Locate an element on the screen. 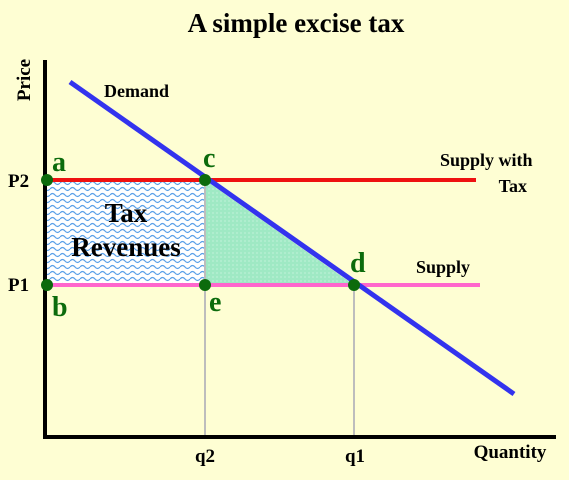  point-a is located at coordinates (47, 180).